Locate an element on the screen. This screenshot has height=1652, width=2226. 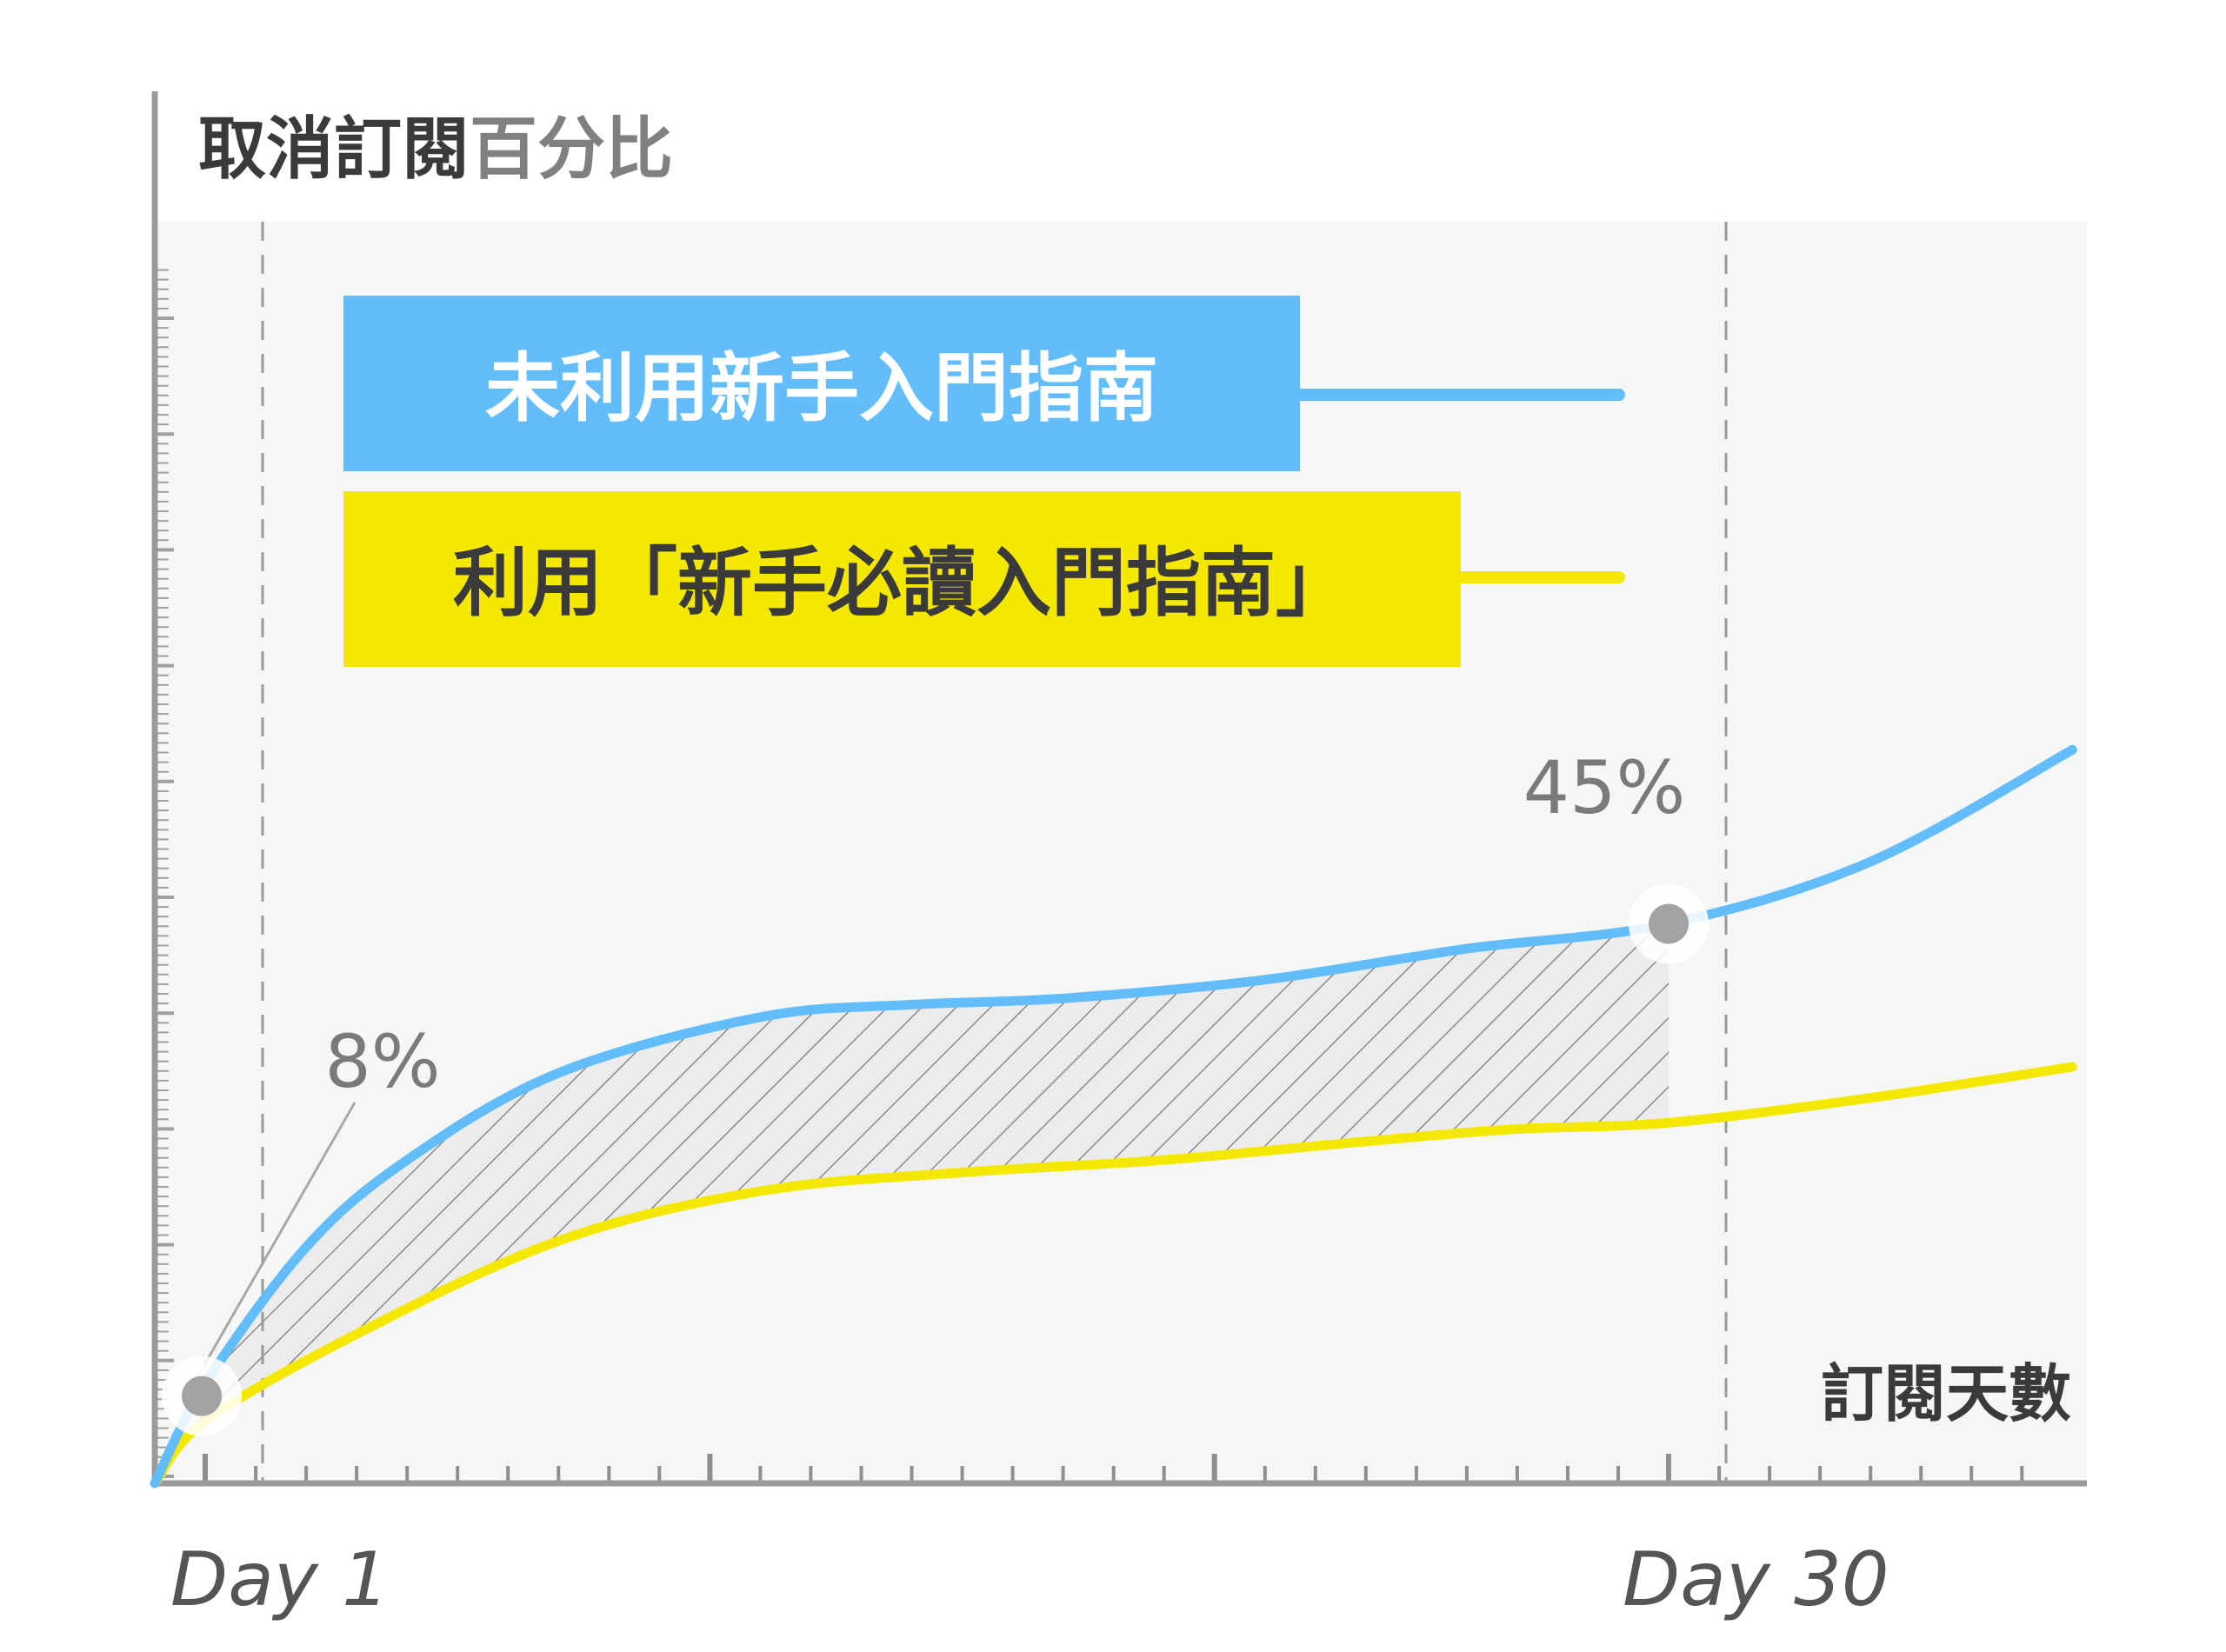
legend-box-without-guide is located at coordinates (821, 383).